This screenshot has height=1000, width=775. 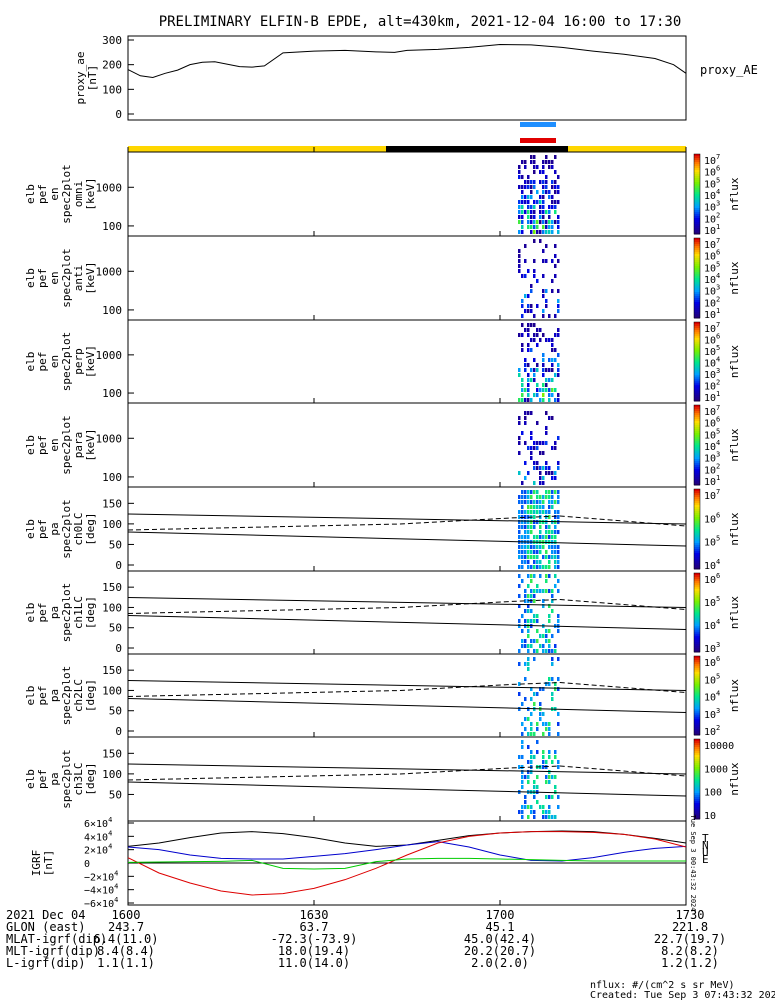 What do you see at coordinates (712, 256) in the screenshot?
I see `colorbar-tick-label: 10⁶` at bounding box center [712, 256].